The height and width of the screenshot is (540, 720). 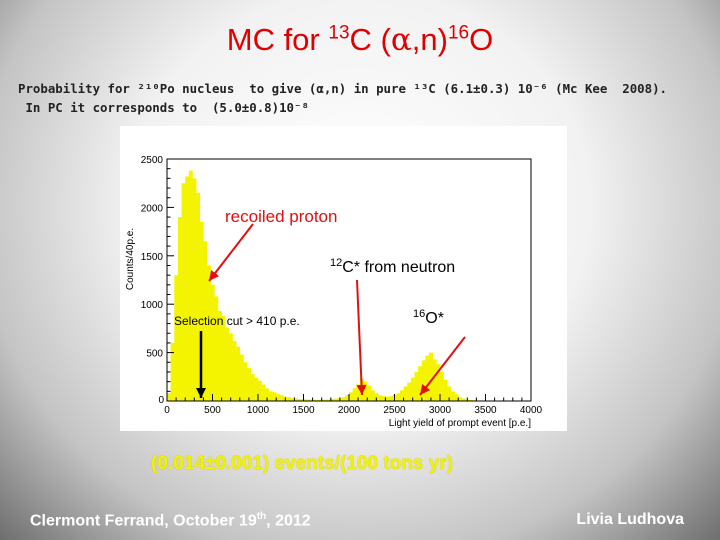 I want to click on y-tick-label: 500, so click(x=154, y=354).